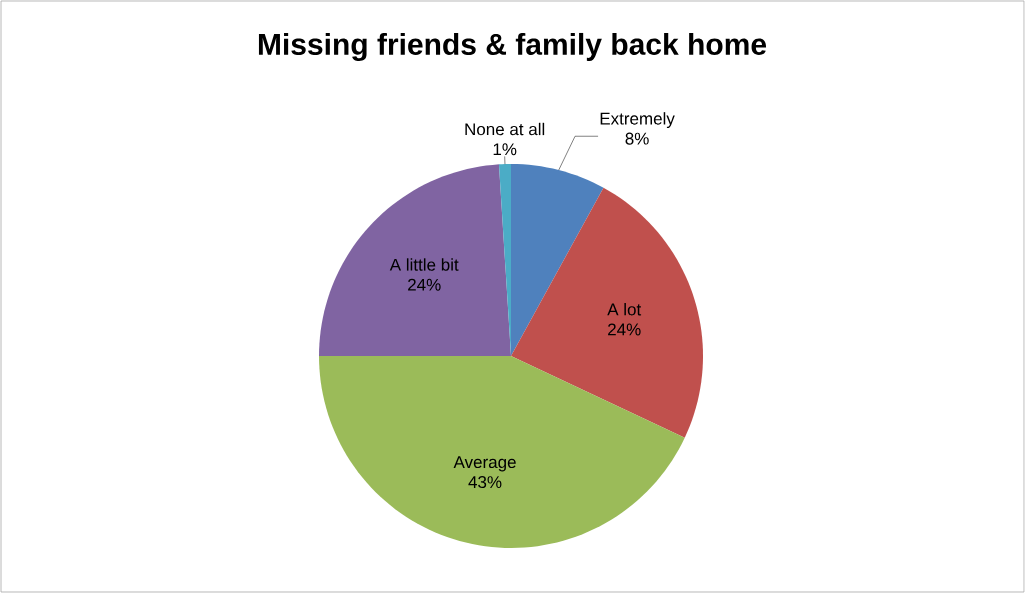  Describe the element at coordinates (424, 264) in the screenshot. I see `slice-label: A little bit` at that location.